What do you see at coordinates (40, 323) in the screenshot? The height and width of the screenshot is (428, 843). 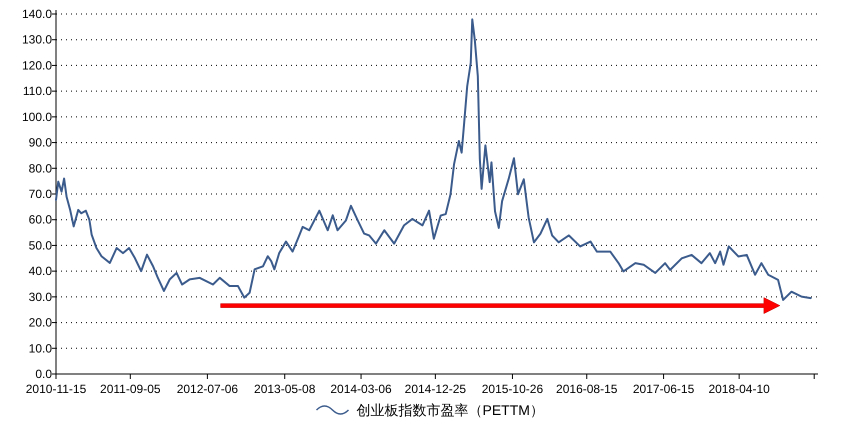 I see `y-tick-label: 20.0` at bounding box center [40, 323].